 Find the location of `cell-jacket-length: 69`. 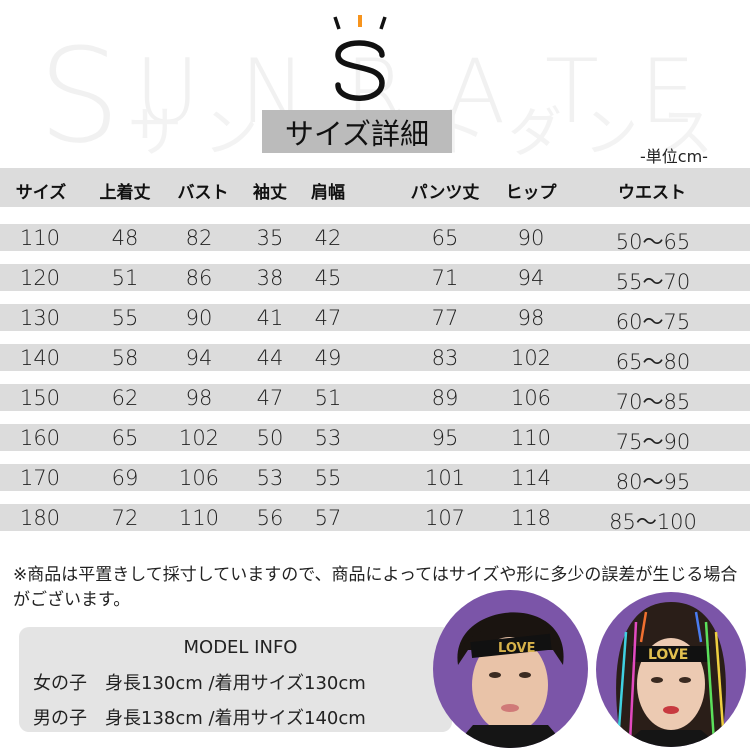

cell-jacket-length: 69 is located at coordinates (125, 478).